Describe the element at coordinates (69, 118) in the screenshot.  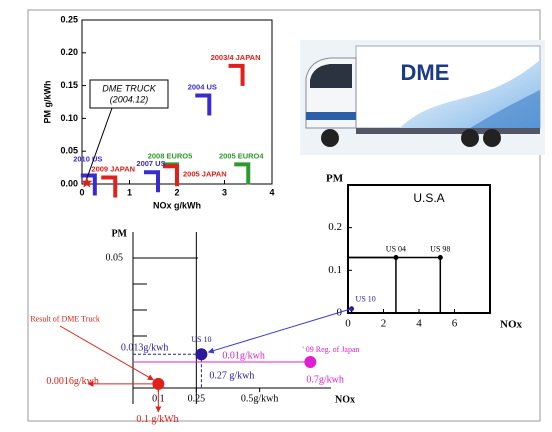
I see `y-tick-label: 0.10` at that location.